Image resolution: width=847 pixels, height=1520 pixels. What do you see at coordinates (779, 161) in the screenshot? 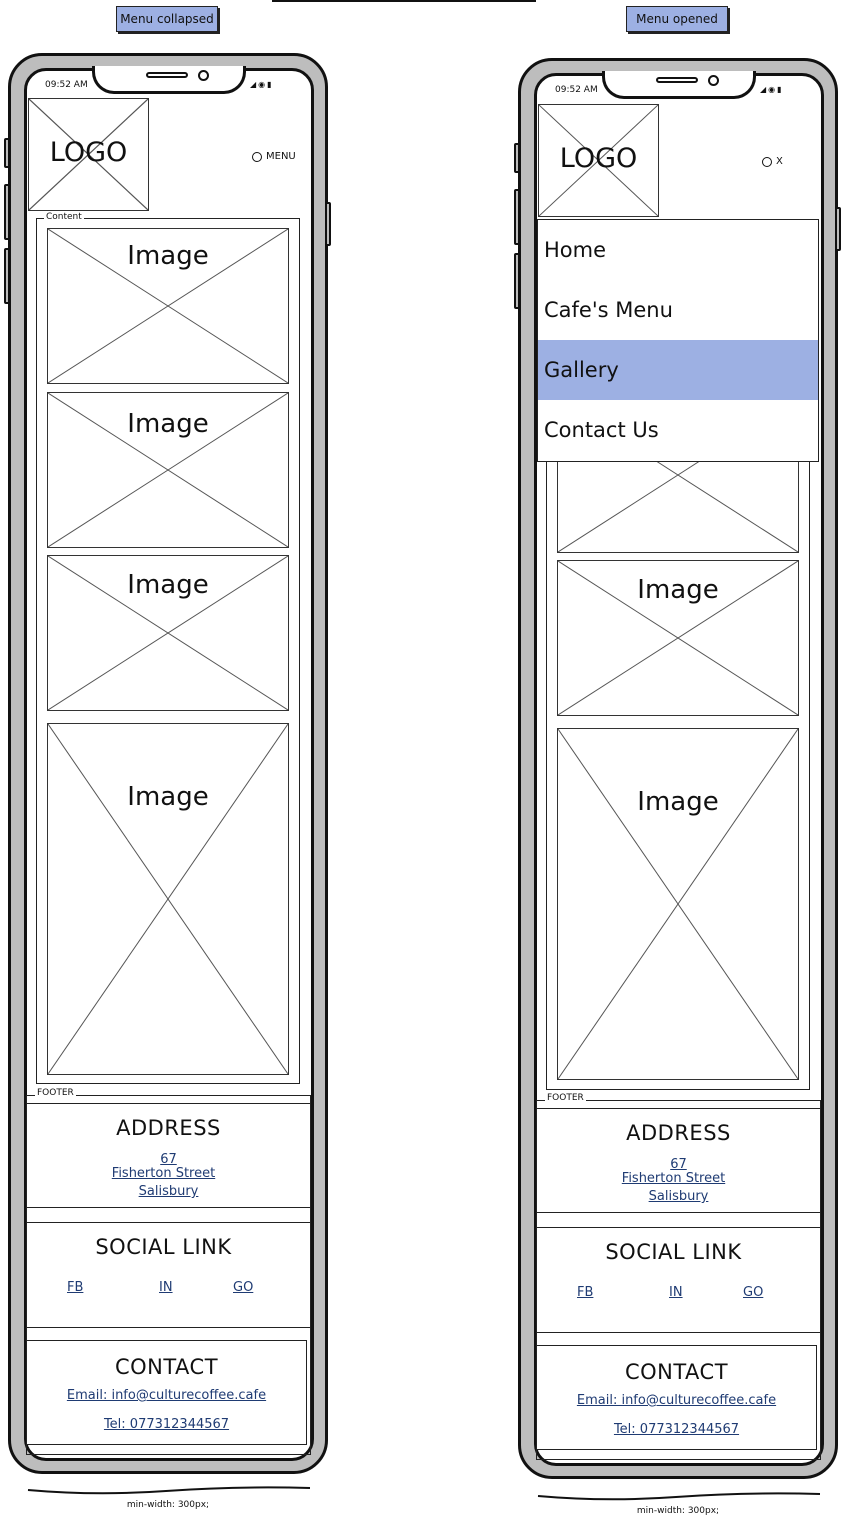
I see `close-icon: X` at bounding box center [779, 161].